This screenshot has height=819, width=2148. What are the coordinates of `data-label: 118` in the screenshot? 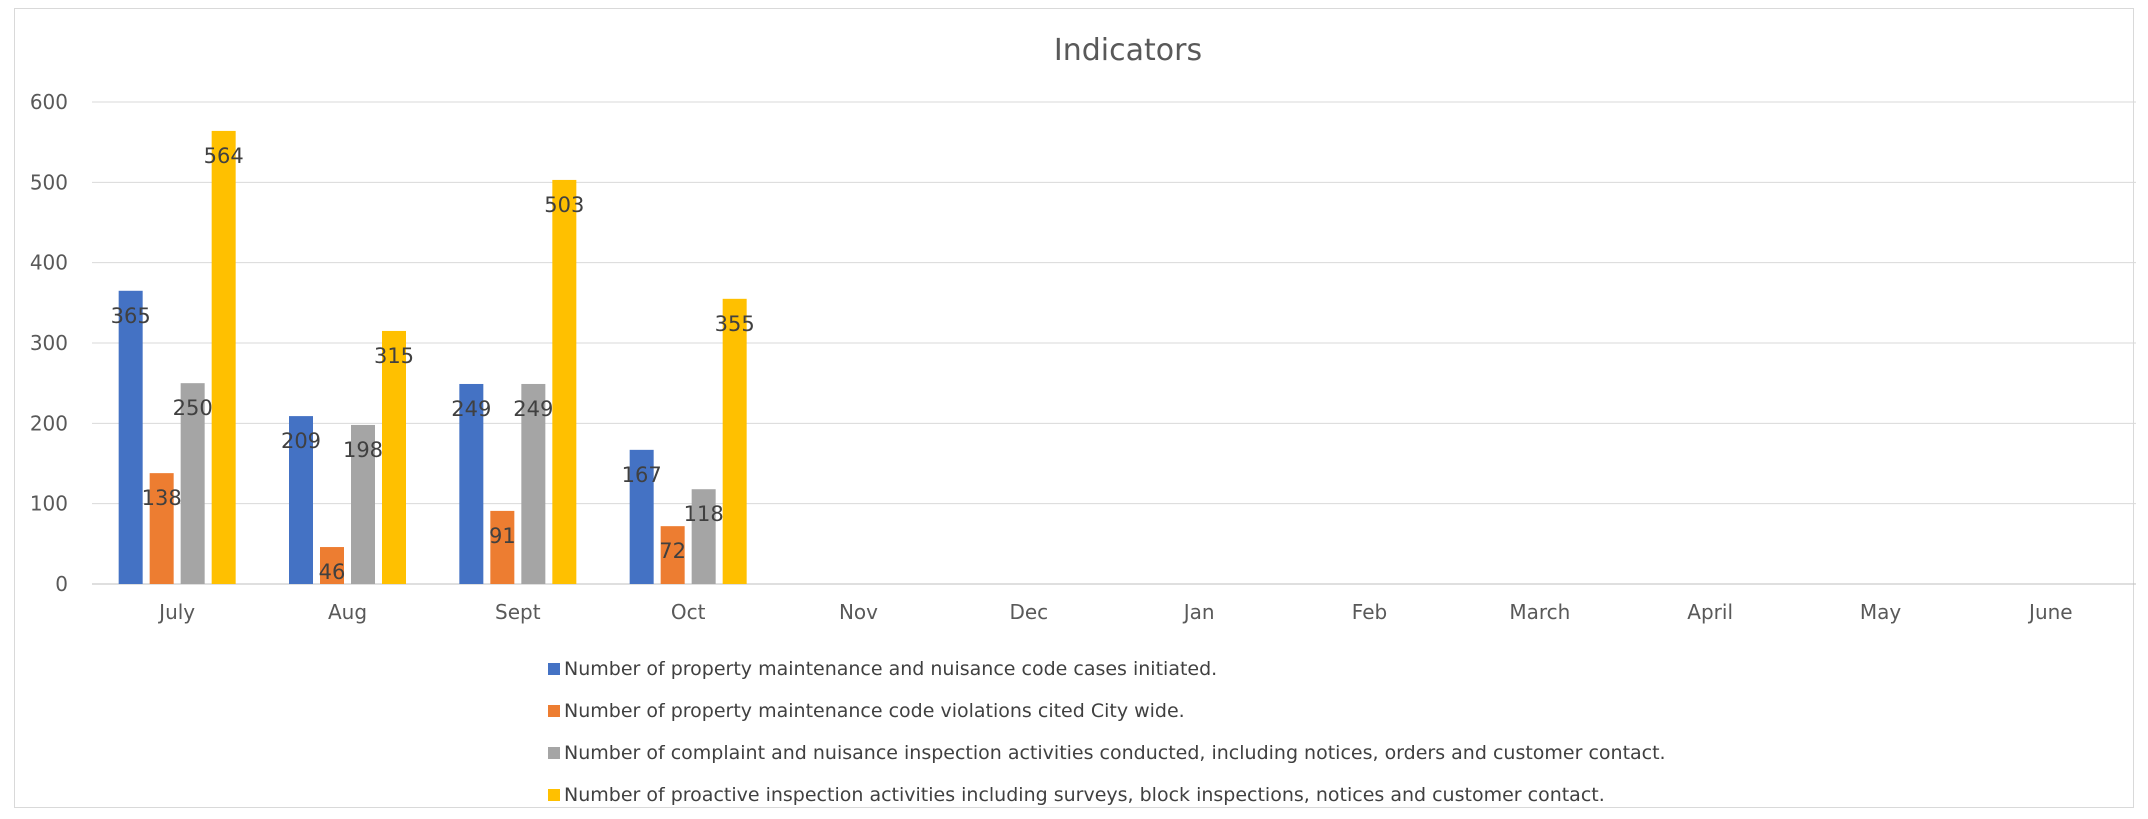 It's located at (704, 514).